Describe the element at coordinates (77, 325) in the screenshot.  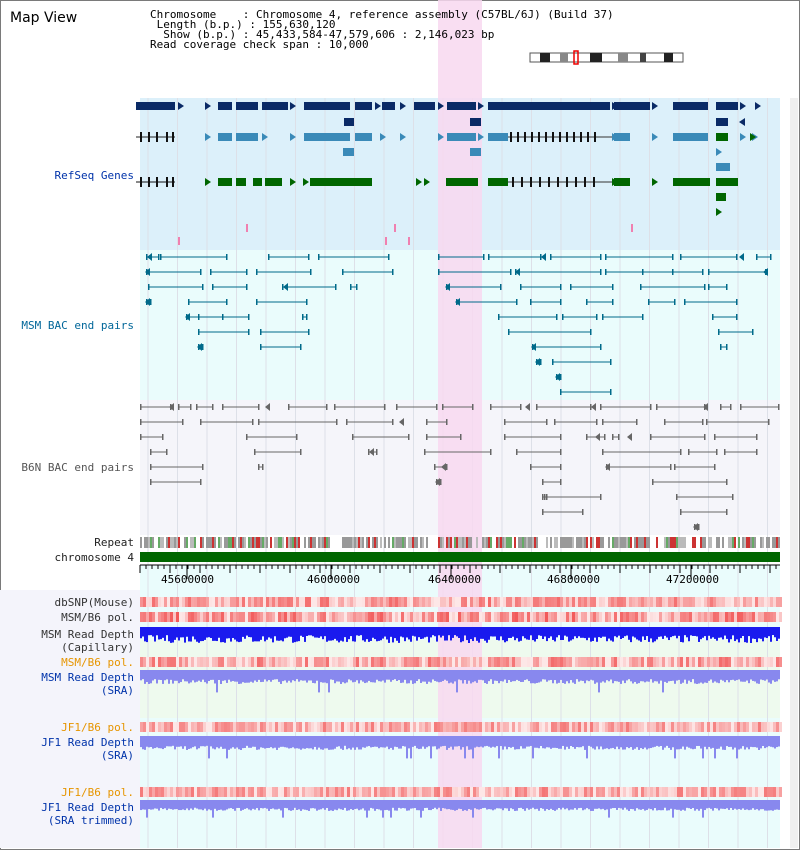
I see `msm-bac-label: MSM BAC end pairs` at that location.